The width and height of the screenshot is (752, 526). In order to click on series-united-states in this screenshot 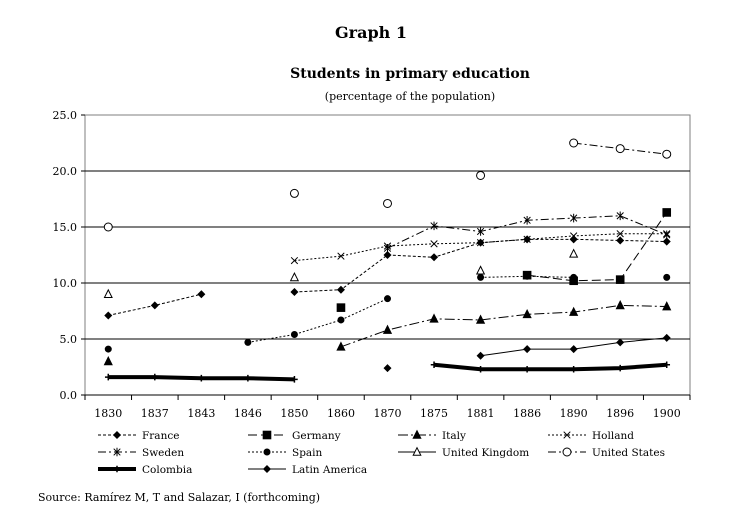, I will do `click(387, 185)`.